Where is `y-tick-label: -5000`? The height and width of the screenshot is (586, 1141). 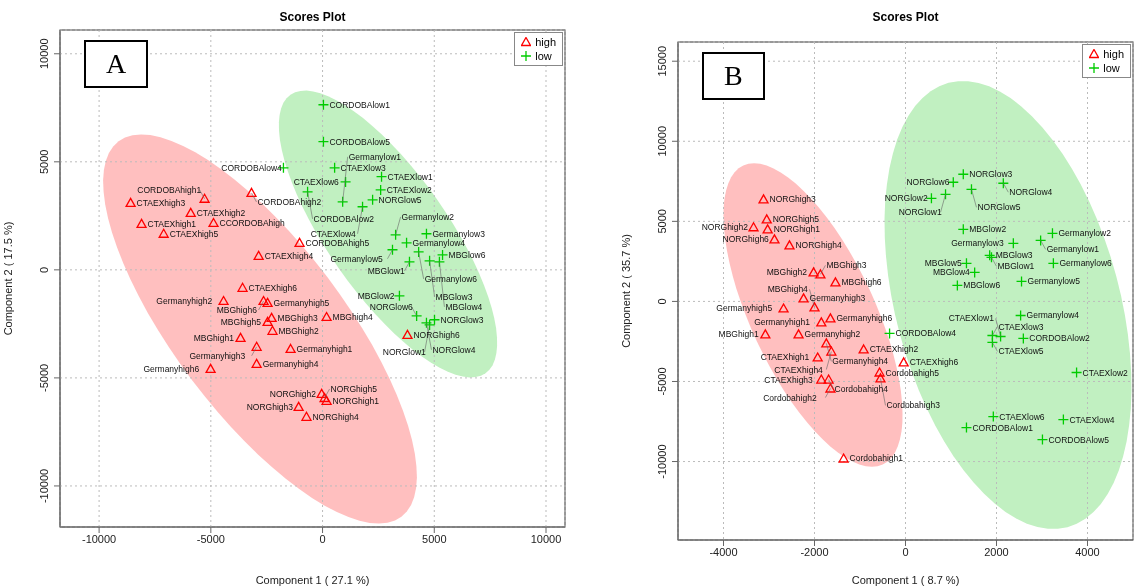
y-tick-label: -5000 is located at coordinates (44, 377).